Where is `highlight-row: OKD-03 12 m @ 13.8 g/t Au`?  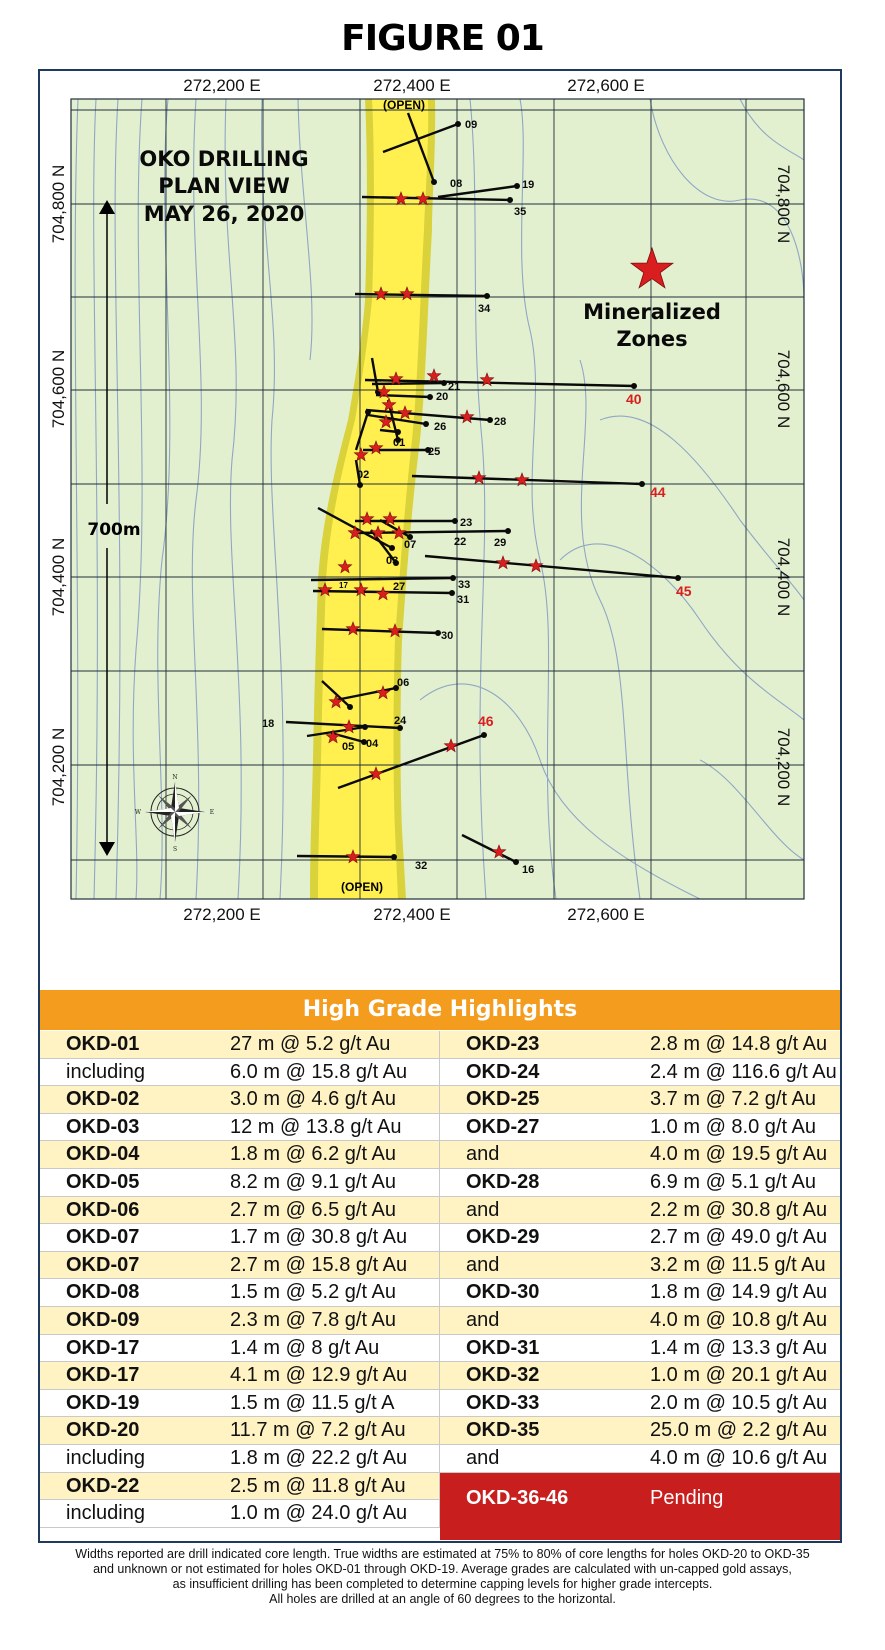
highlight-row: OKD-03 12 m @ 13.8 g/t Au is located at coordinates (240, 1127).